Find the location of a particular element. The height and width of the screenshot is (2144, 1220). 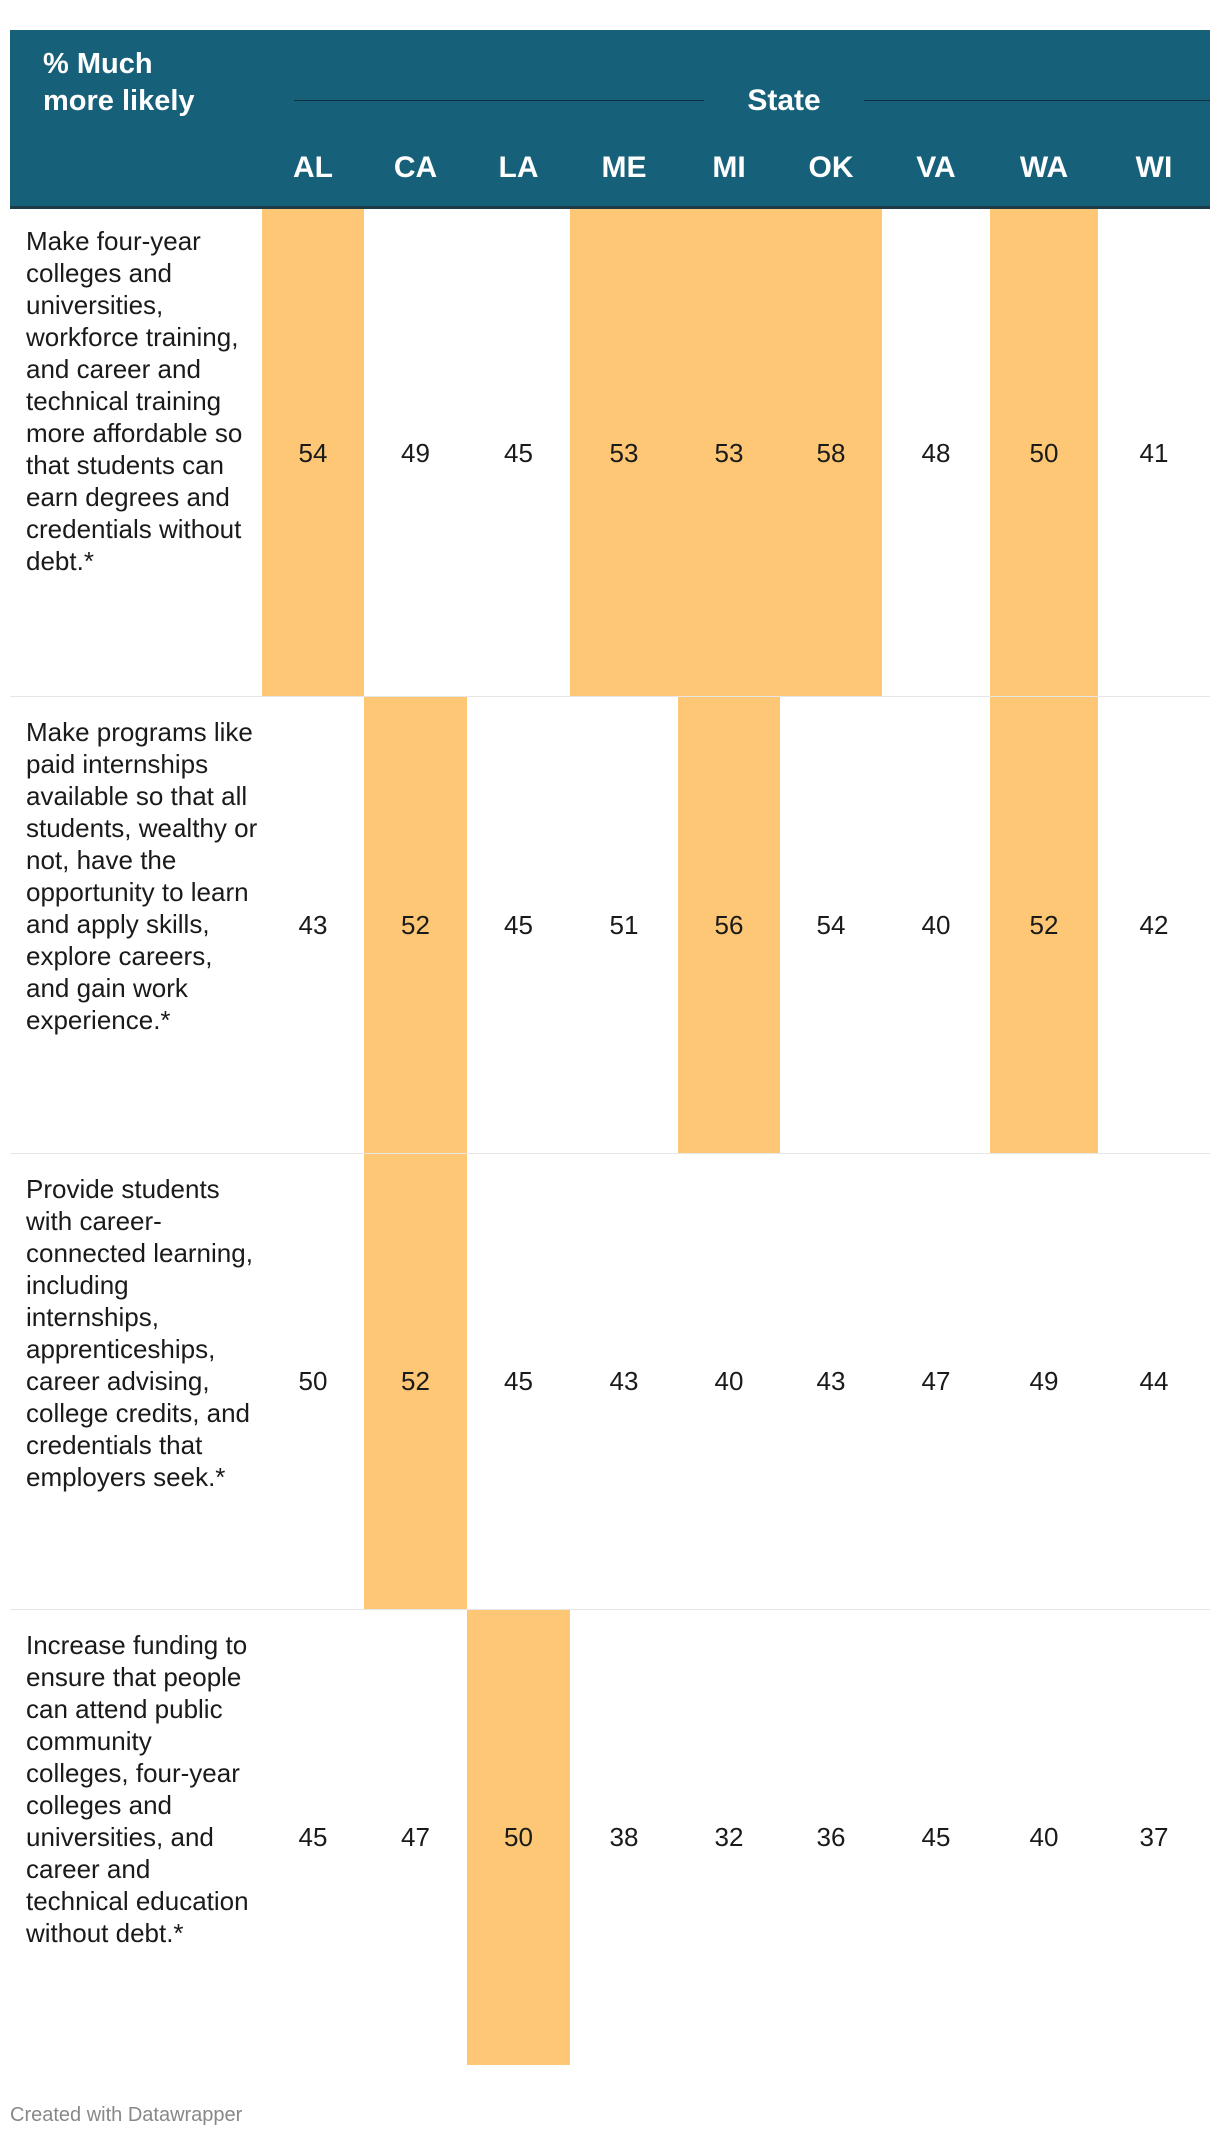

data-cell: 42 is located at coordinates (1154, 924).